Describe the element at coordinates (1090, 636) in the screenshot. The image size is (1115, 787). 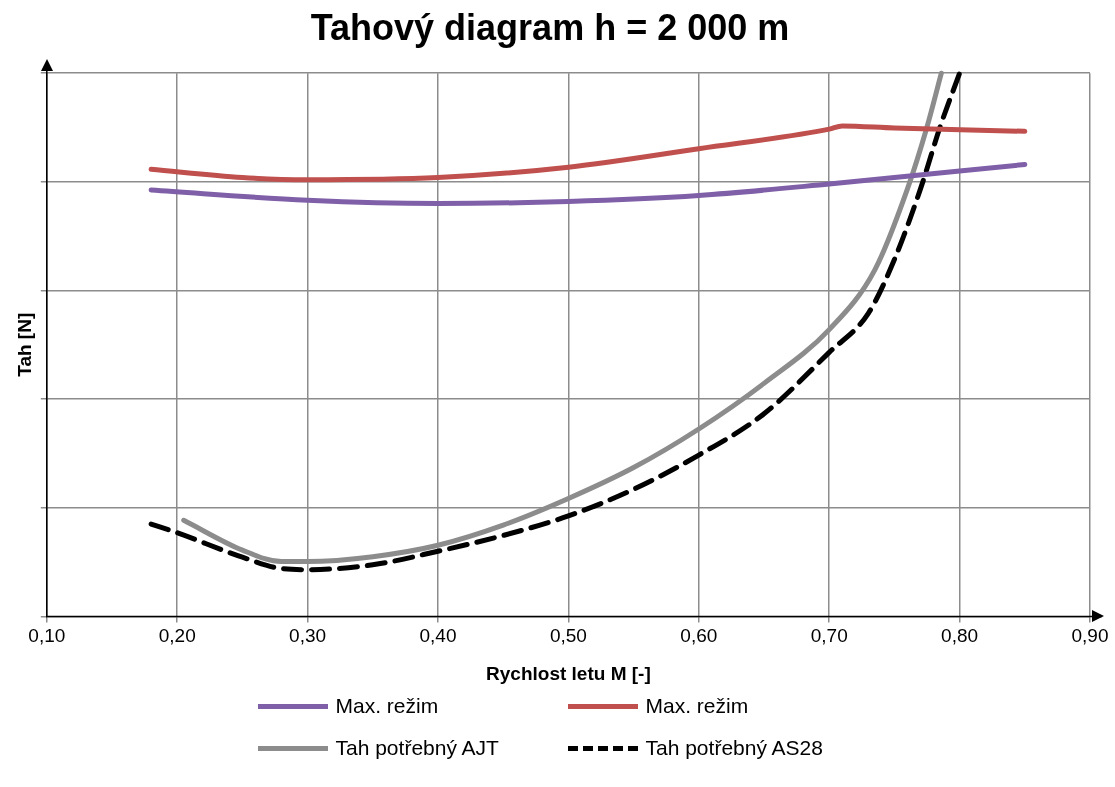
I see `x-tick-label: 0,90` at that location.